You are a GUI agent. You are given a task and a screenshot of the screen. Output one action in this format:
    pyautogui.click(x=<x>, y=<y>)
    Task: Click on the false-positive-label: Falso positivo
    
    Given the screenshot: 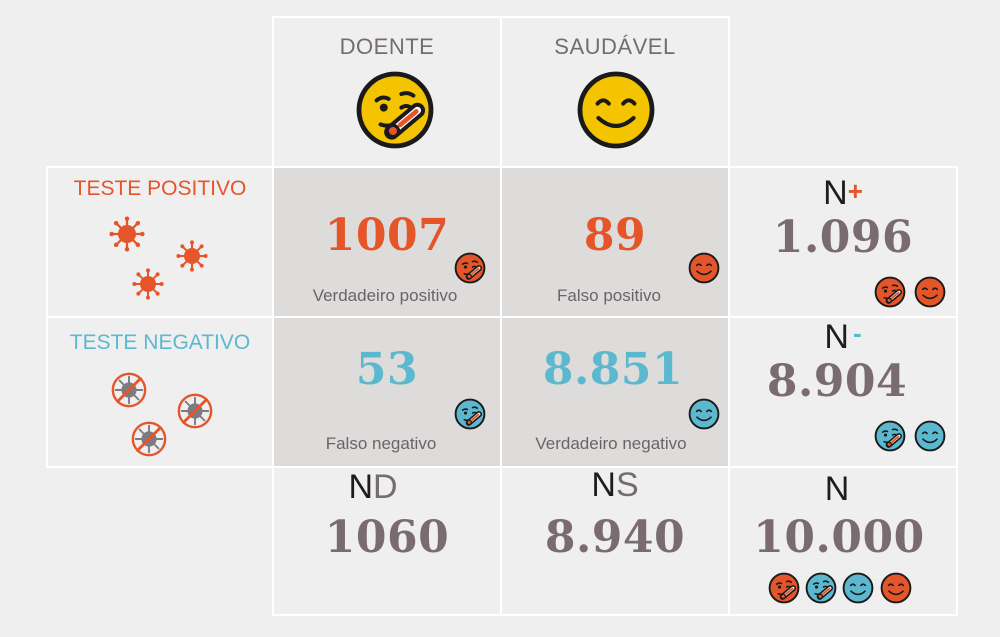 What is the action you would take?
    pyautogui.click(x=609, y=295)
    